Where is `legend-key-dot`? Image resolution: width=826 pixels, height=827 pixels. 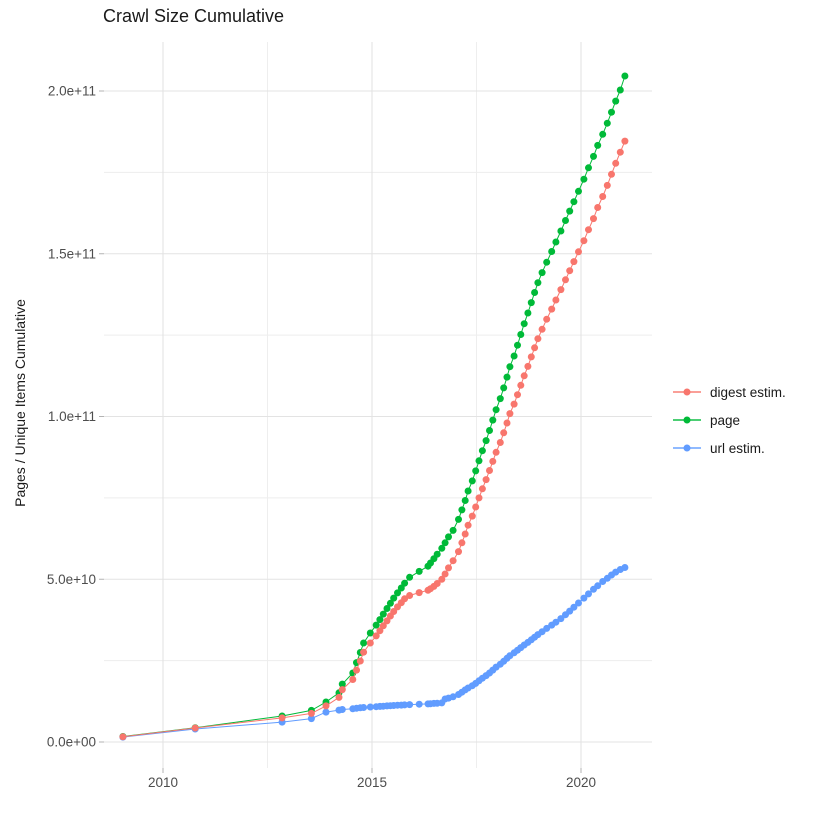 legend-key-dot is located at coordinates (687, 420).